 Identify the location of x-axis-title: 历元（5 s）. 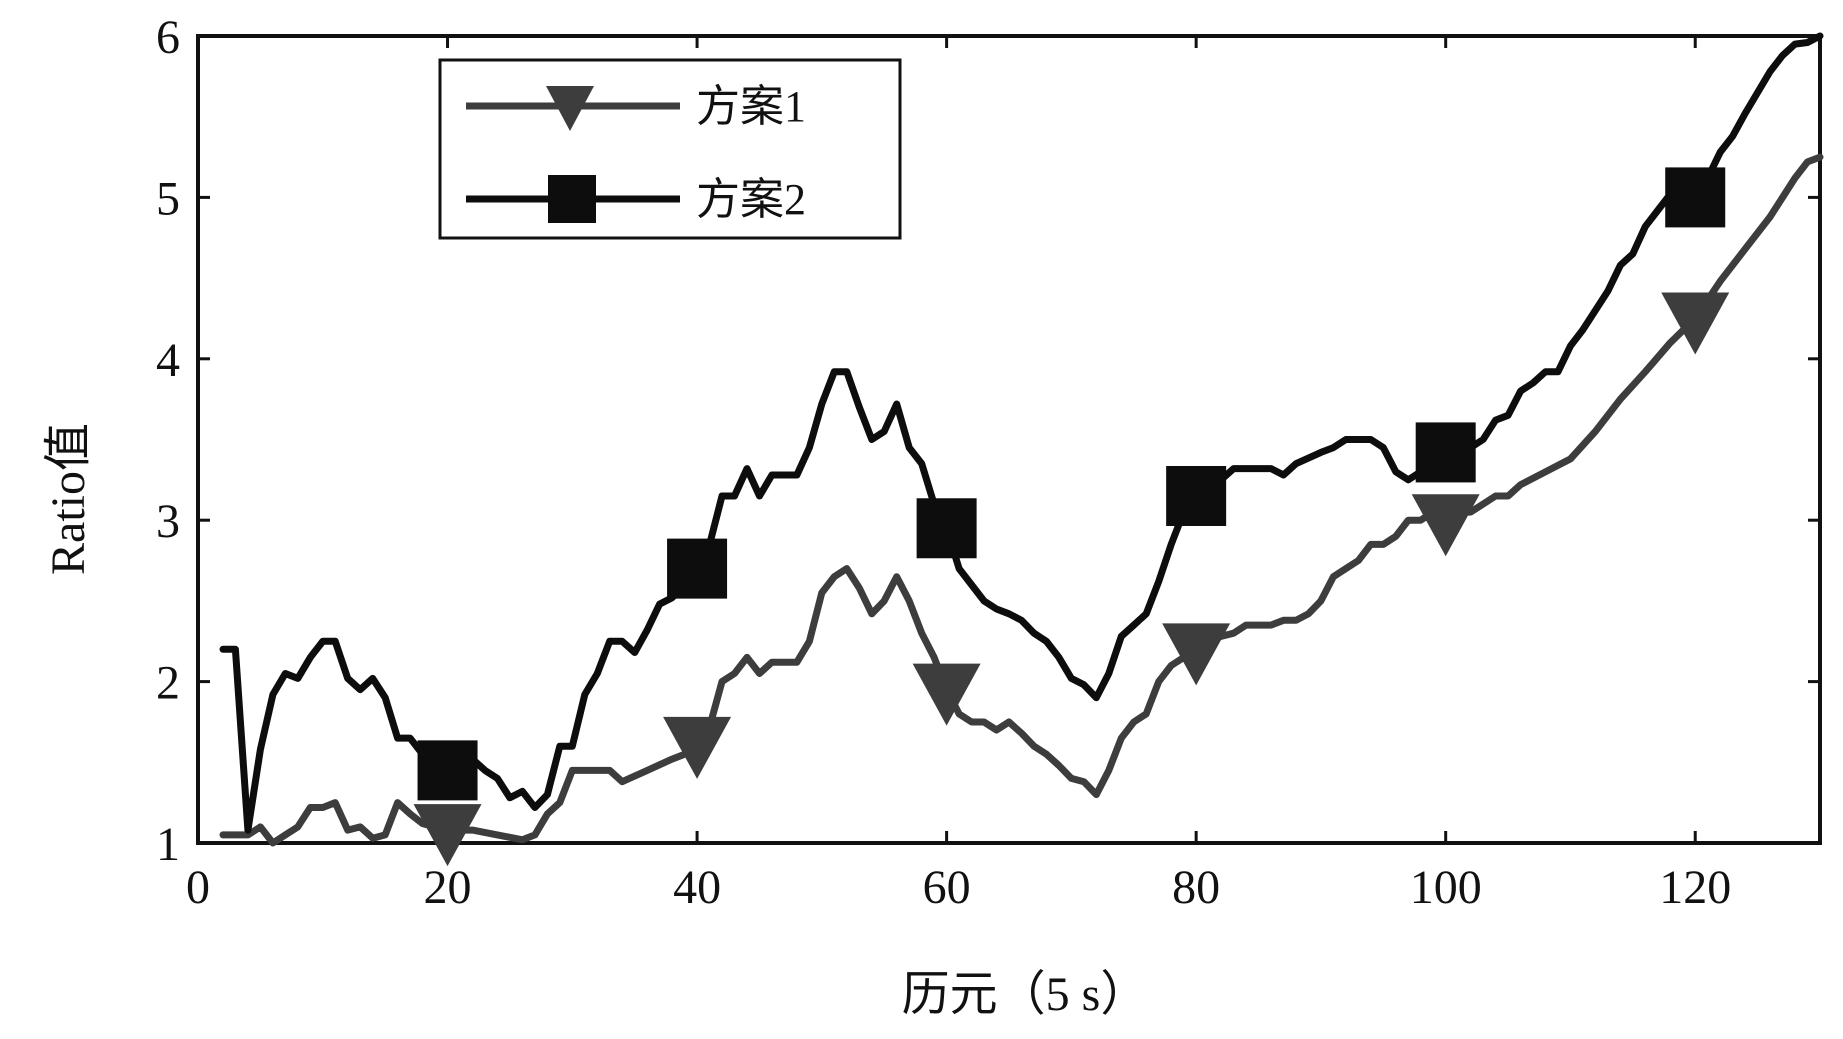
(1025, 994).